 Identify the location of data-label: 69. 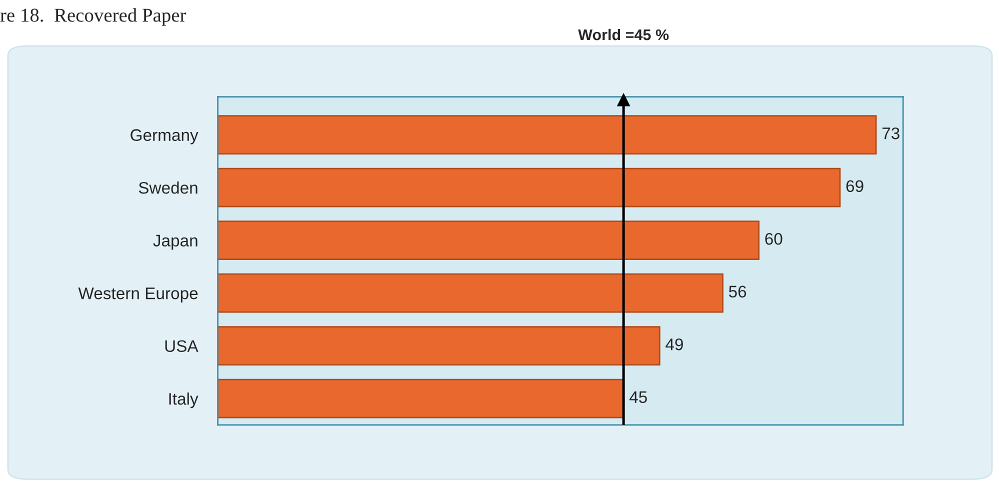
(855, 186).